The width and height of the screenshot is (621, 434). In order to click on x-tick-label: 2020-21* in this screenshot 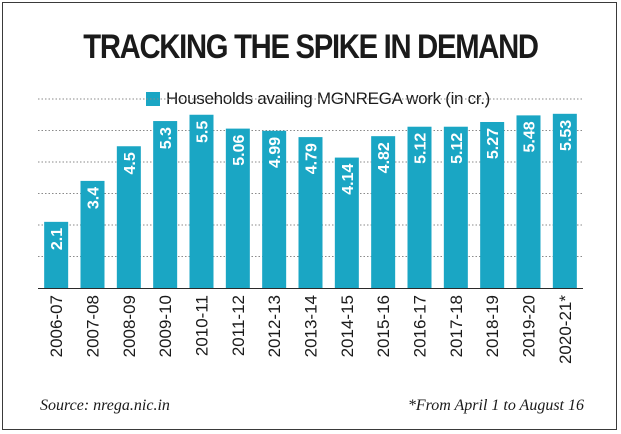, I will do `click(565, 329)`.